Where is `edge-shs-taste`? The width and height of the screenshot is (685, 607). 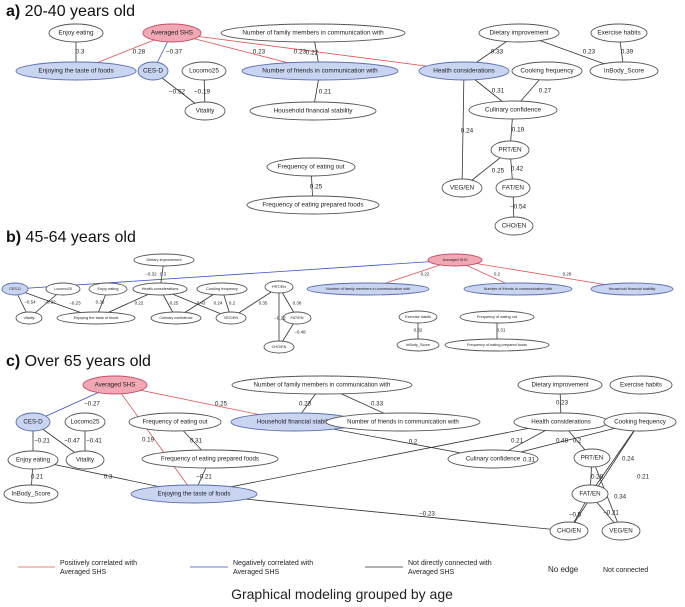 edge-shs-taste is located at coordinates (154, 439).